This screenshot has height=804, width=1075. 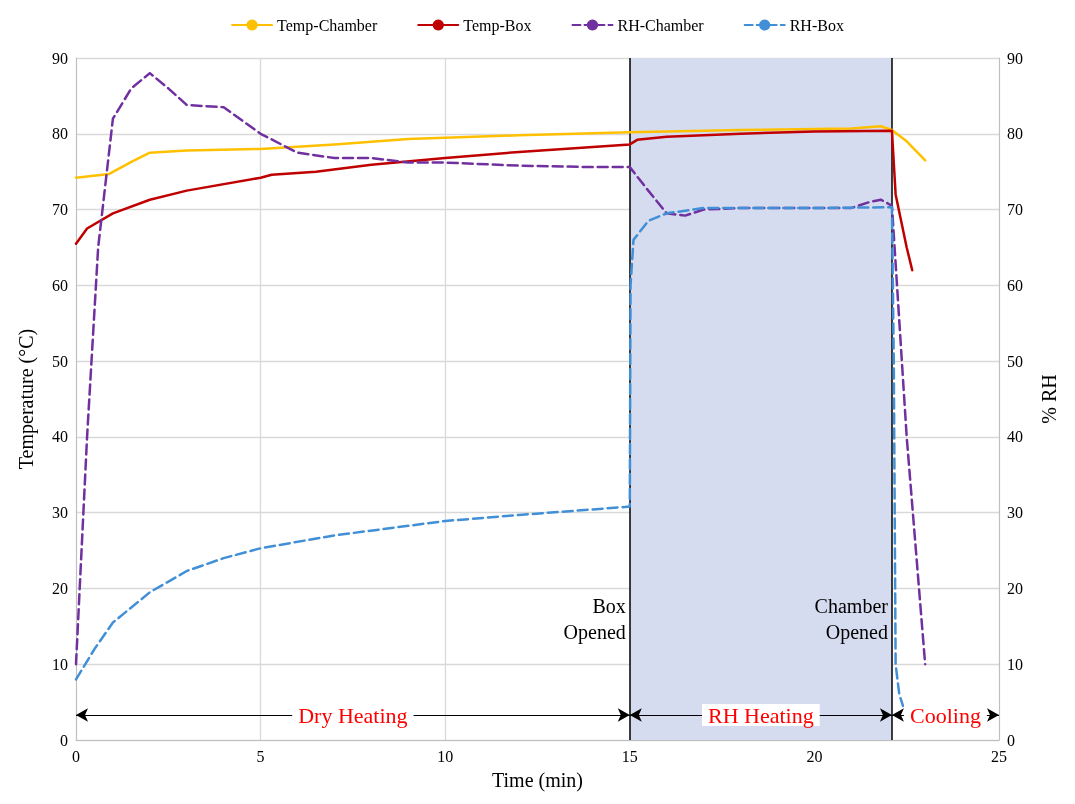 I want to click on x-tick-label: 0, so click(x=76, y=756).